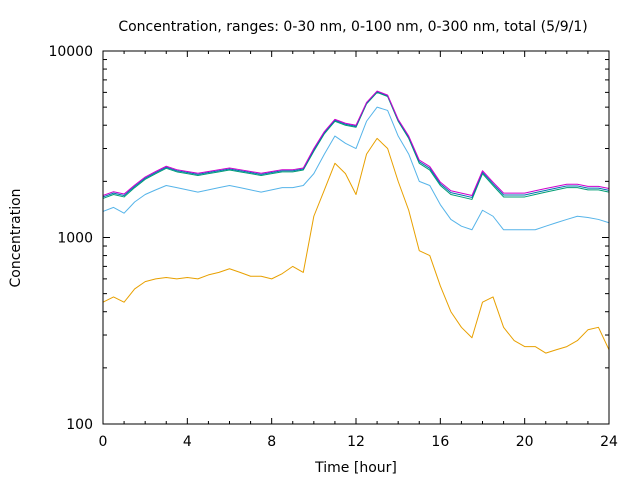  Describe the element at coordinates (103, 442) in the screenshot. I see `x-tick-label: 0` at that location.